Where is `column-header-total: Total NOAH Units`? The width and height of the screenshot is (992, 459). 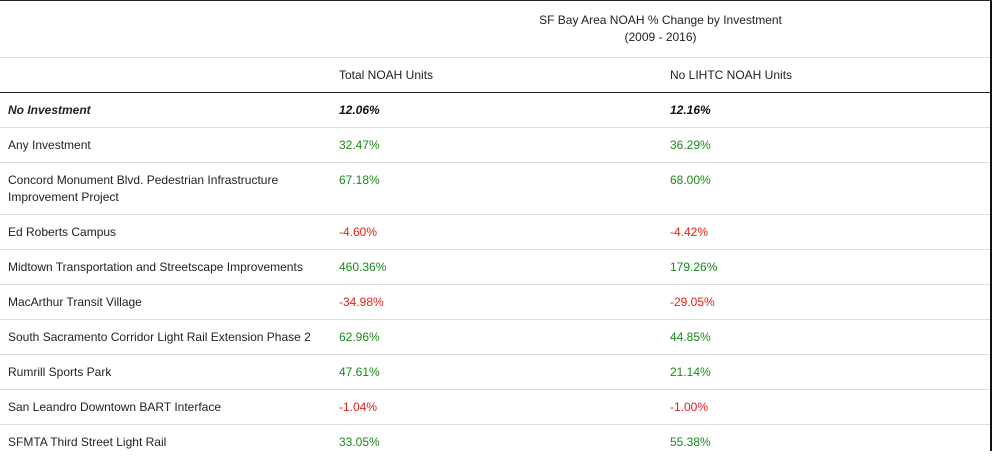 column-header-total: Total NOAH Units is located at coordinates (496, 75).